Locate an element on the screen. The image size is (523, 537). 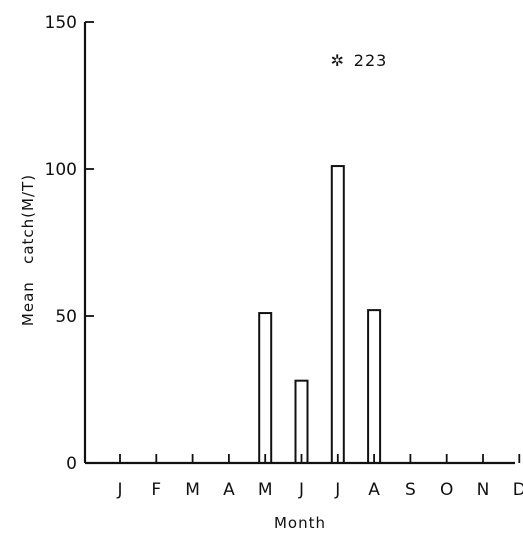
x-tick-label: F is located at coordinates (156, 490).